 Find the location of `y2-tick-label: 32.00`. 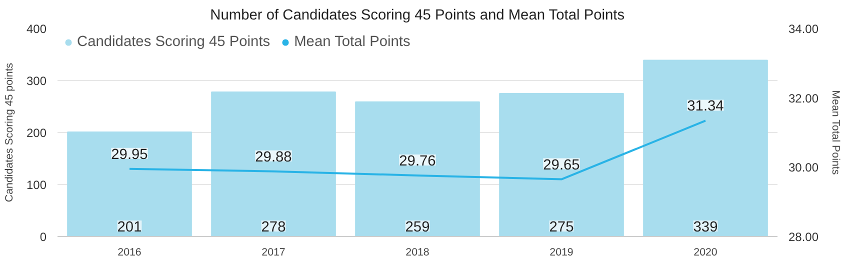

y2-tick-label: 32.00 is located at coordinates (803, 98).